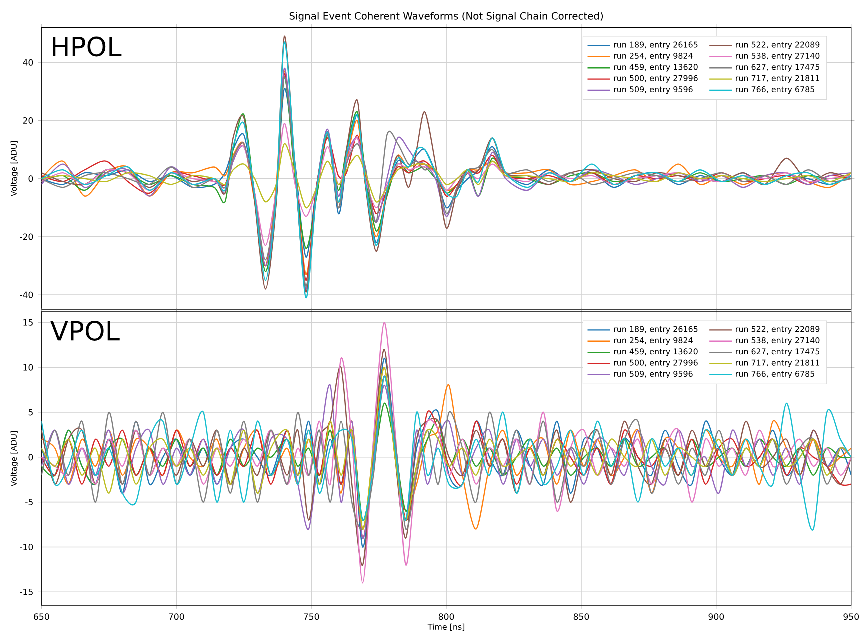  I want to click on y-tick-label: 40, so click(28, 62).